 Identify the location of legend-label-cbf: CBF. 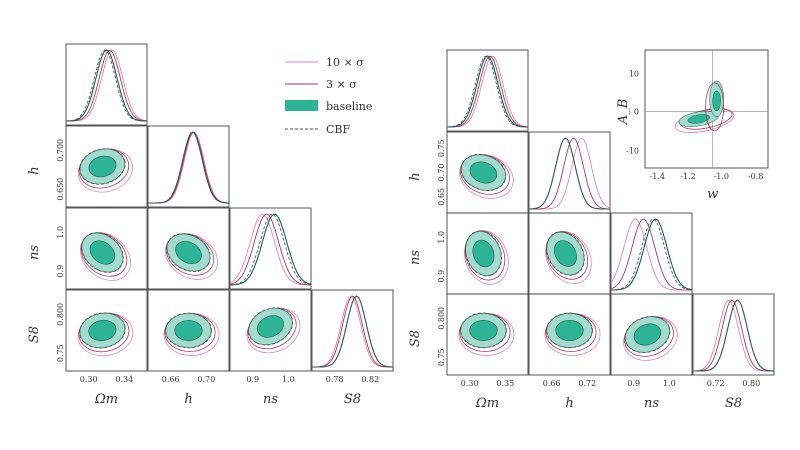
(338, 129).